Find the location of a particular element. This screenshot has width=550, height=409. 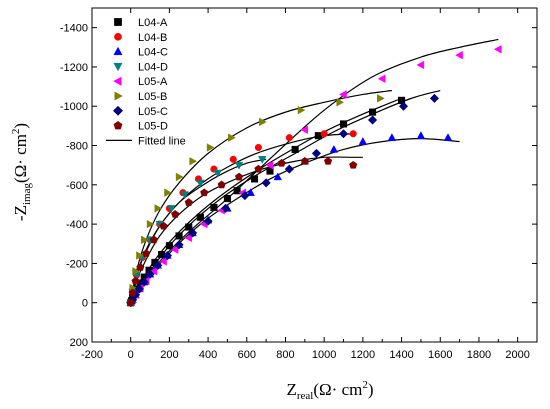

x-tick-label: 600 is located at coordinates (247, 355).